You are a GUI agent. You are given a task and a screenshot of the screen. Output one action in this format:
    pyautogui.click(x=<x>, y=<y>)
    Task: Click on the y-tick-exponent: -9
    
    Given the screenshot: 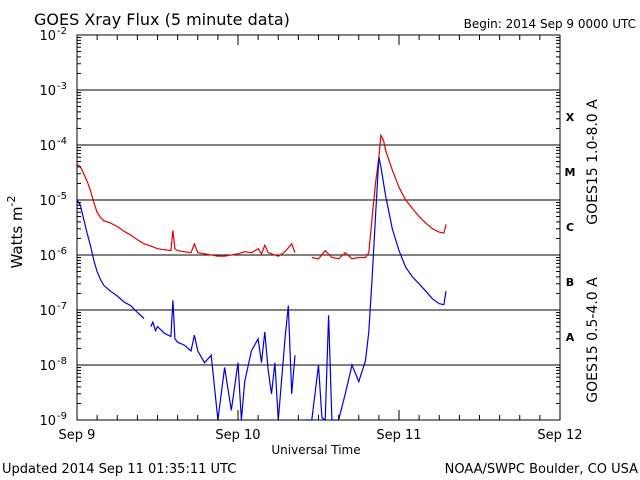 What is the action you would take?
    pyautogui.click(x=62, y=416)
    